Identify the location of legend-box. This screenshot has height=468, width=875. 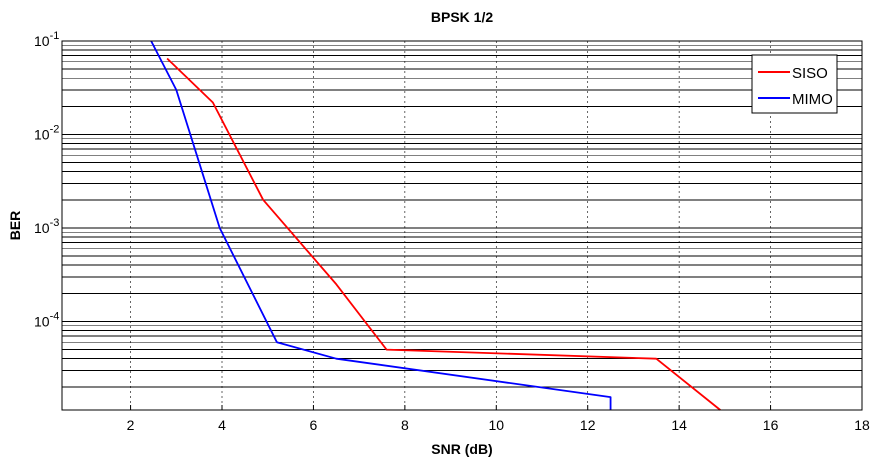
(794, 84).